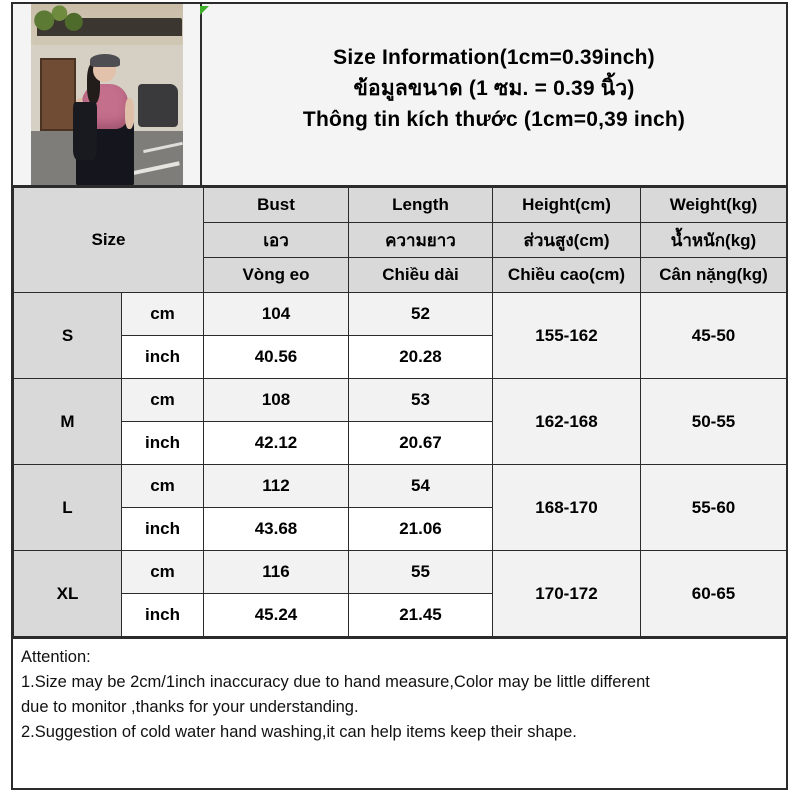 This screenshot has width=800, height=800. Describe the element at coordinates (420, 486) in the screenshot. I see `length-cm-value: 54` at that location.